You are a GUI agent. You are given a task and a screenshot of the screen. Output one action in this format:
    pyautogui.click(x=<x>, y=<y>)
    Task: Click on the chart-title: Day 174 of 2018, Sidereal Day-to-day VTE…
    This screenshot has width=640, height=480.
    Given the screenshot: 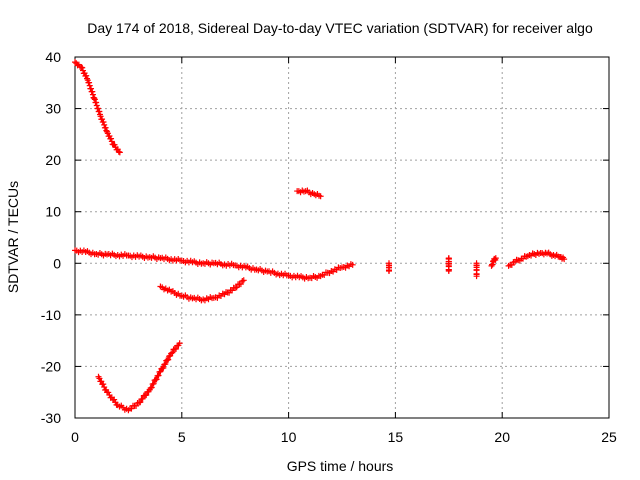 What is the action you would take?
    pyautogui.click(x=340, y=28)
    